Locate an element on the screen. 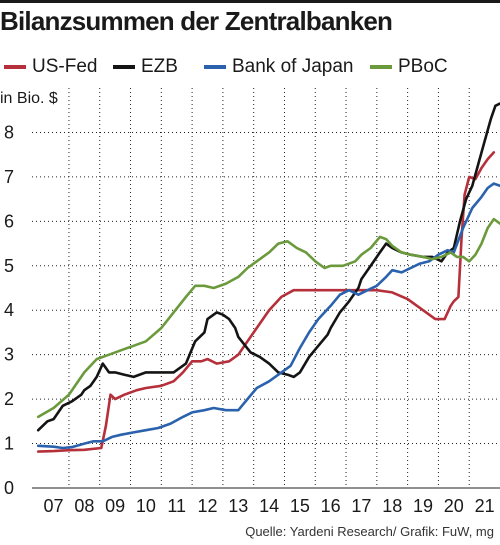 This screenshot has height=545, width=500. x-tick-label-13: 13 is located at coordinates (238, 506).